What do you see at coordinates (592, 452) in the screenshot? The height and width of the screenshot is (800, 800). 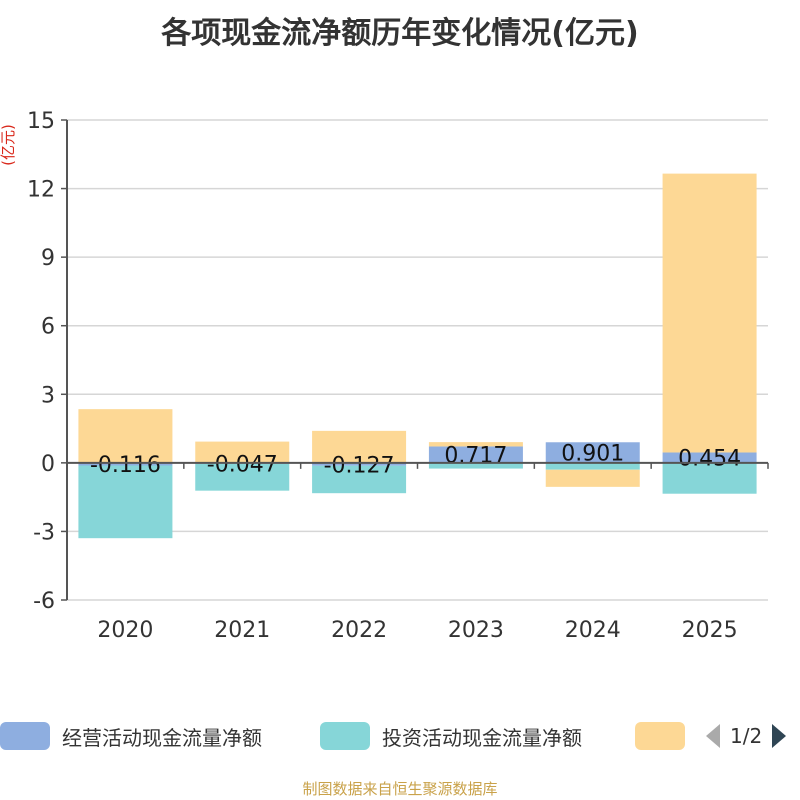 I see `bar-s0-2024` at bounding box center [592, 452].